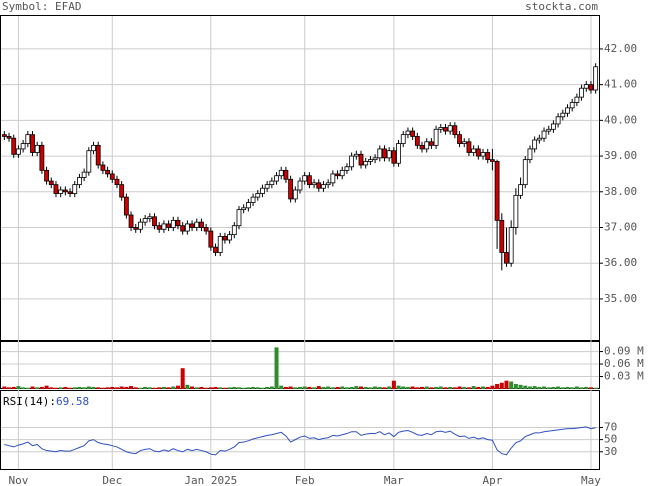  Describe the element at coordinates (41, 6) in the screenshot. I see `chart-title: Symbol: EFAD` at that location.